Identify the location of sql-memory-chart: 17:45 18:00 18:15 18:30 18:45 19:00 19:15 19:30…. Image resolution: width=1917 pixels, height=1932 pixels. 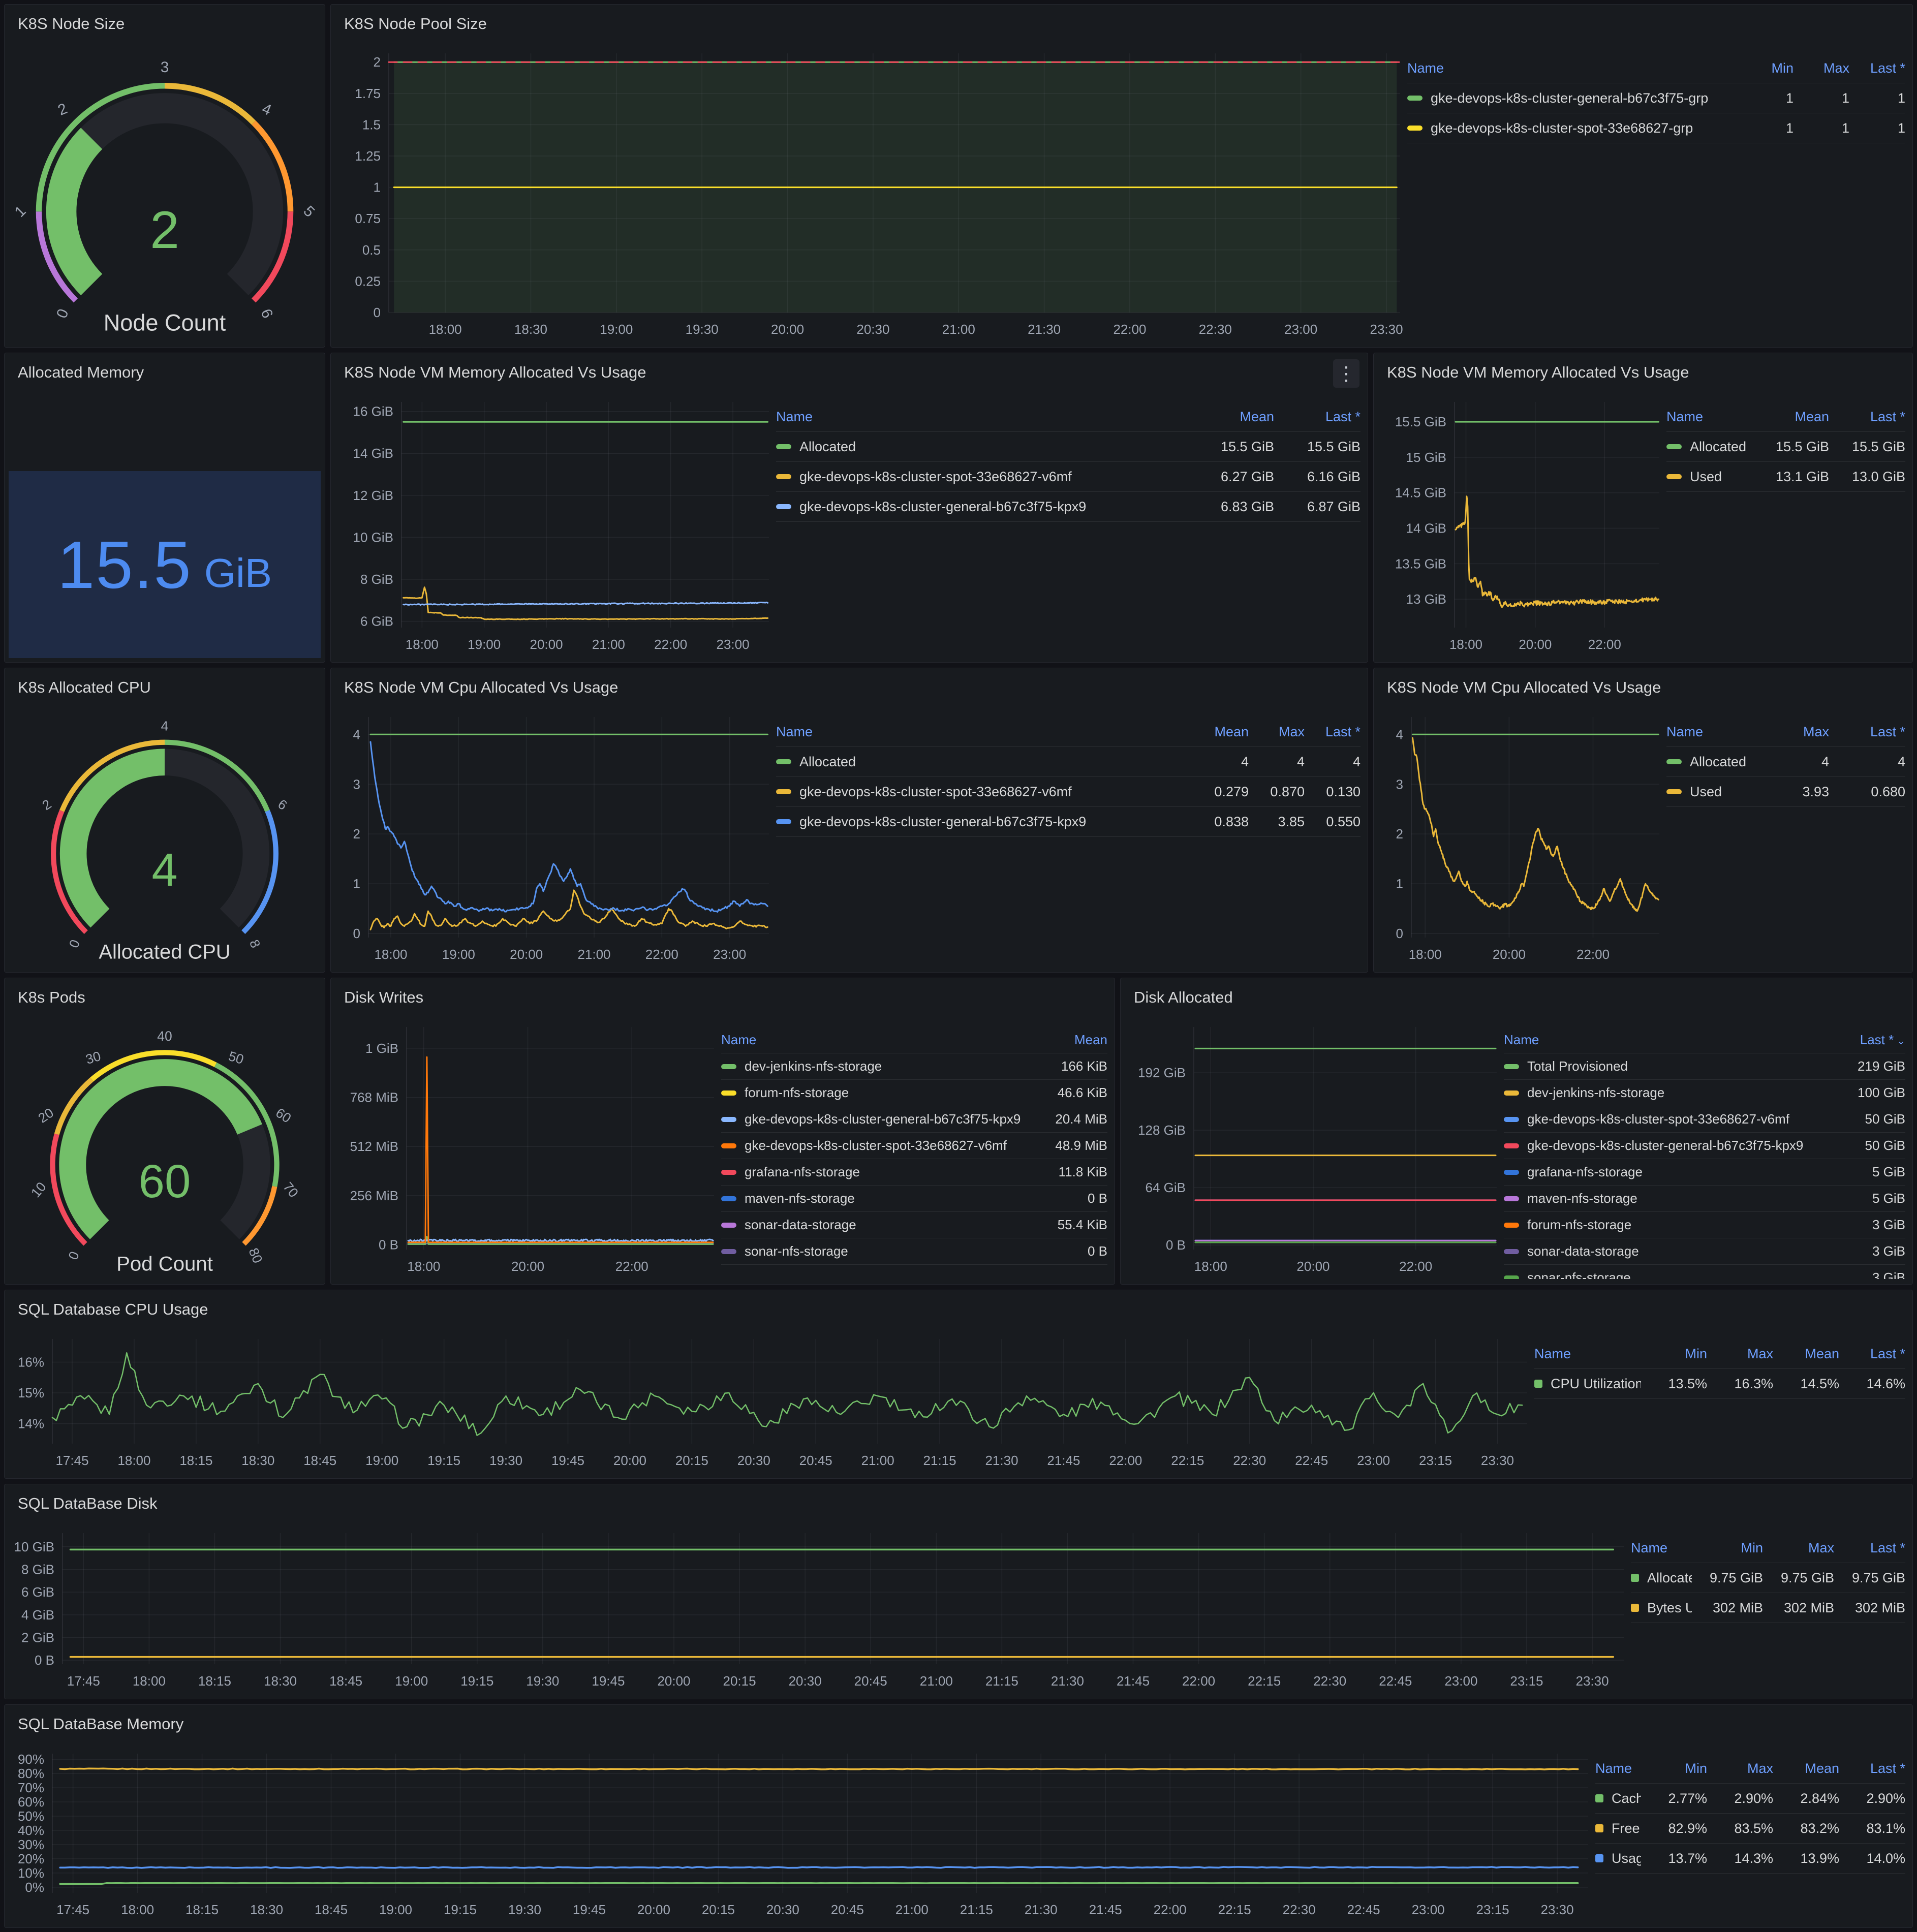
(803, 1831).